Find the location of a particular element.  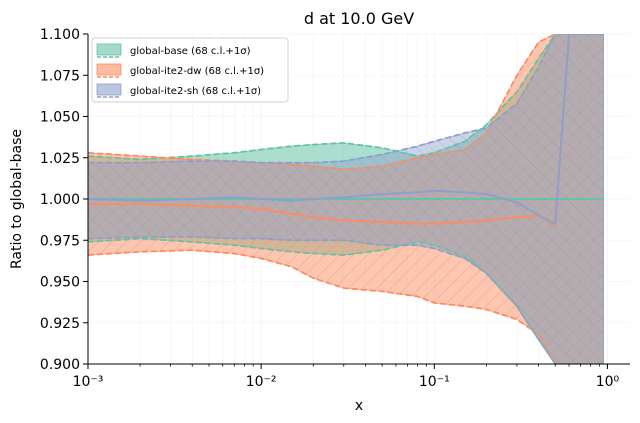

x-tick-label: 10⁻² is located at coordinates (261, 382).